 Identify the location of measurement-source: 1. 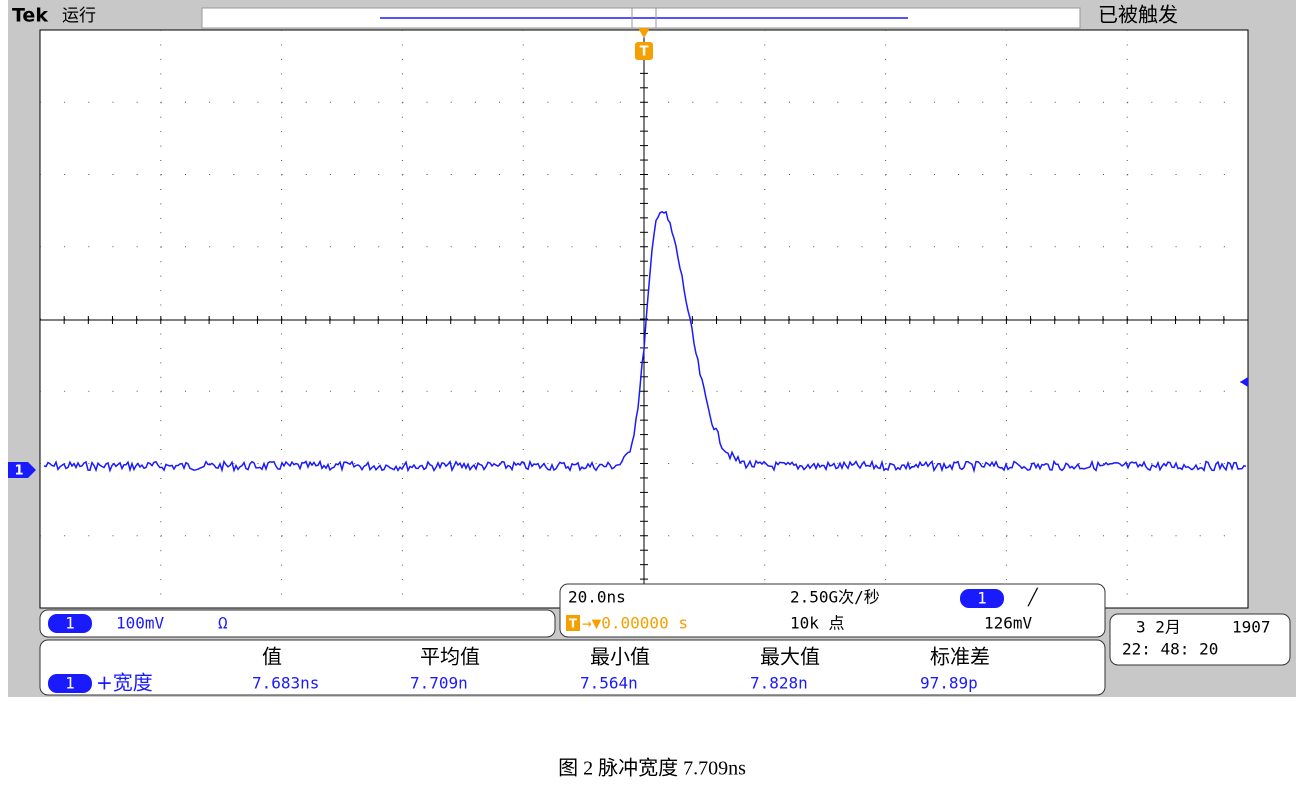
(70, 683).